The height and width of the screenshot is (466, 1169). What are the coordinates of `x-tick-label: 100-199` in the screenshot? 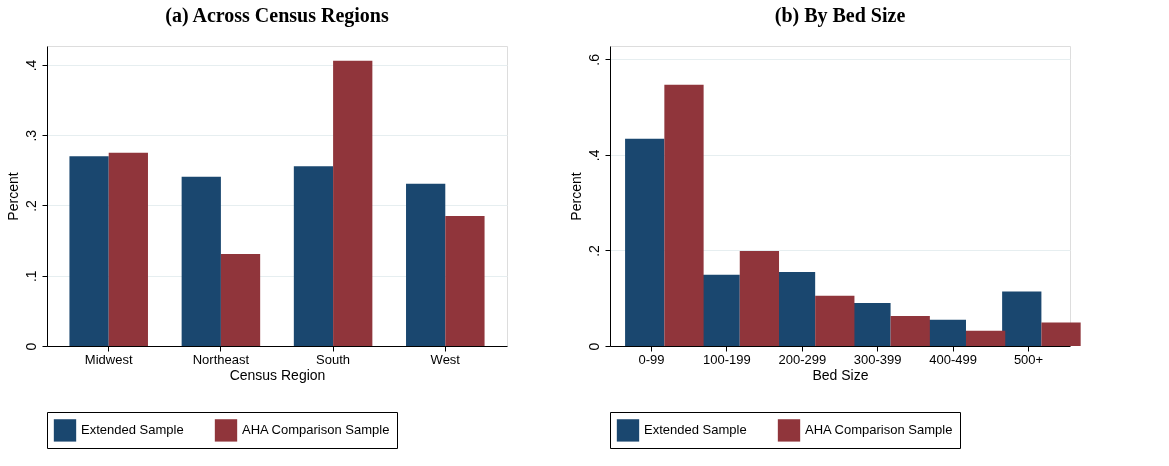 It's located at (727, 359).